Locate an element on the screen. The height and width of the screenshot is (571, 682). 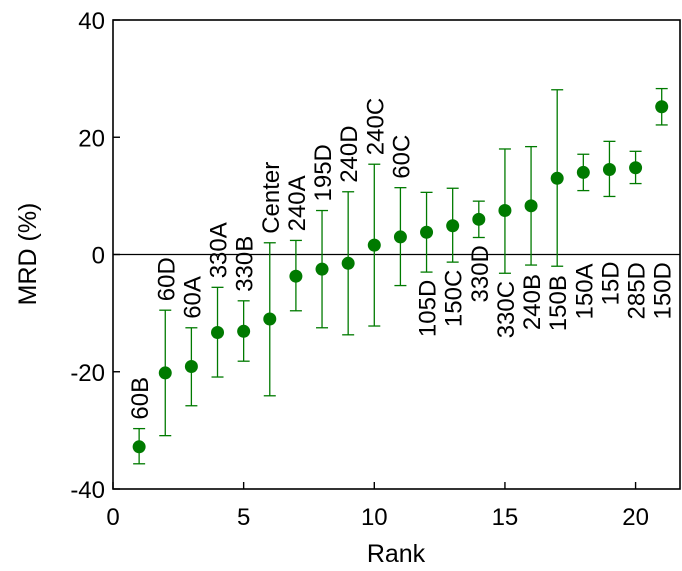
x-tick-label: 0 is located at coordinates (112, 517).